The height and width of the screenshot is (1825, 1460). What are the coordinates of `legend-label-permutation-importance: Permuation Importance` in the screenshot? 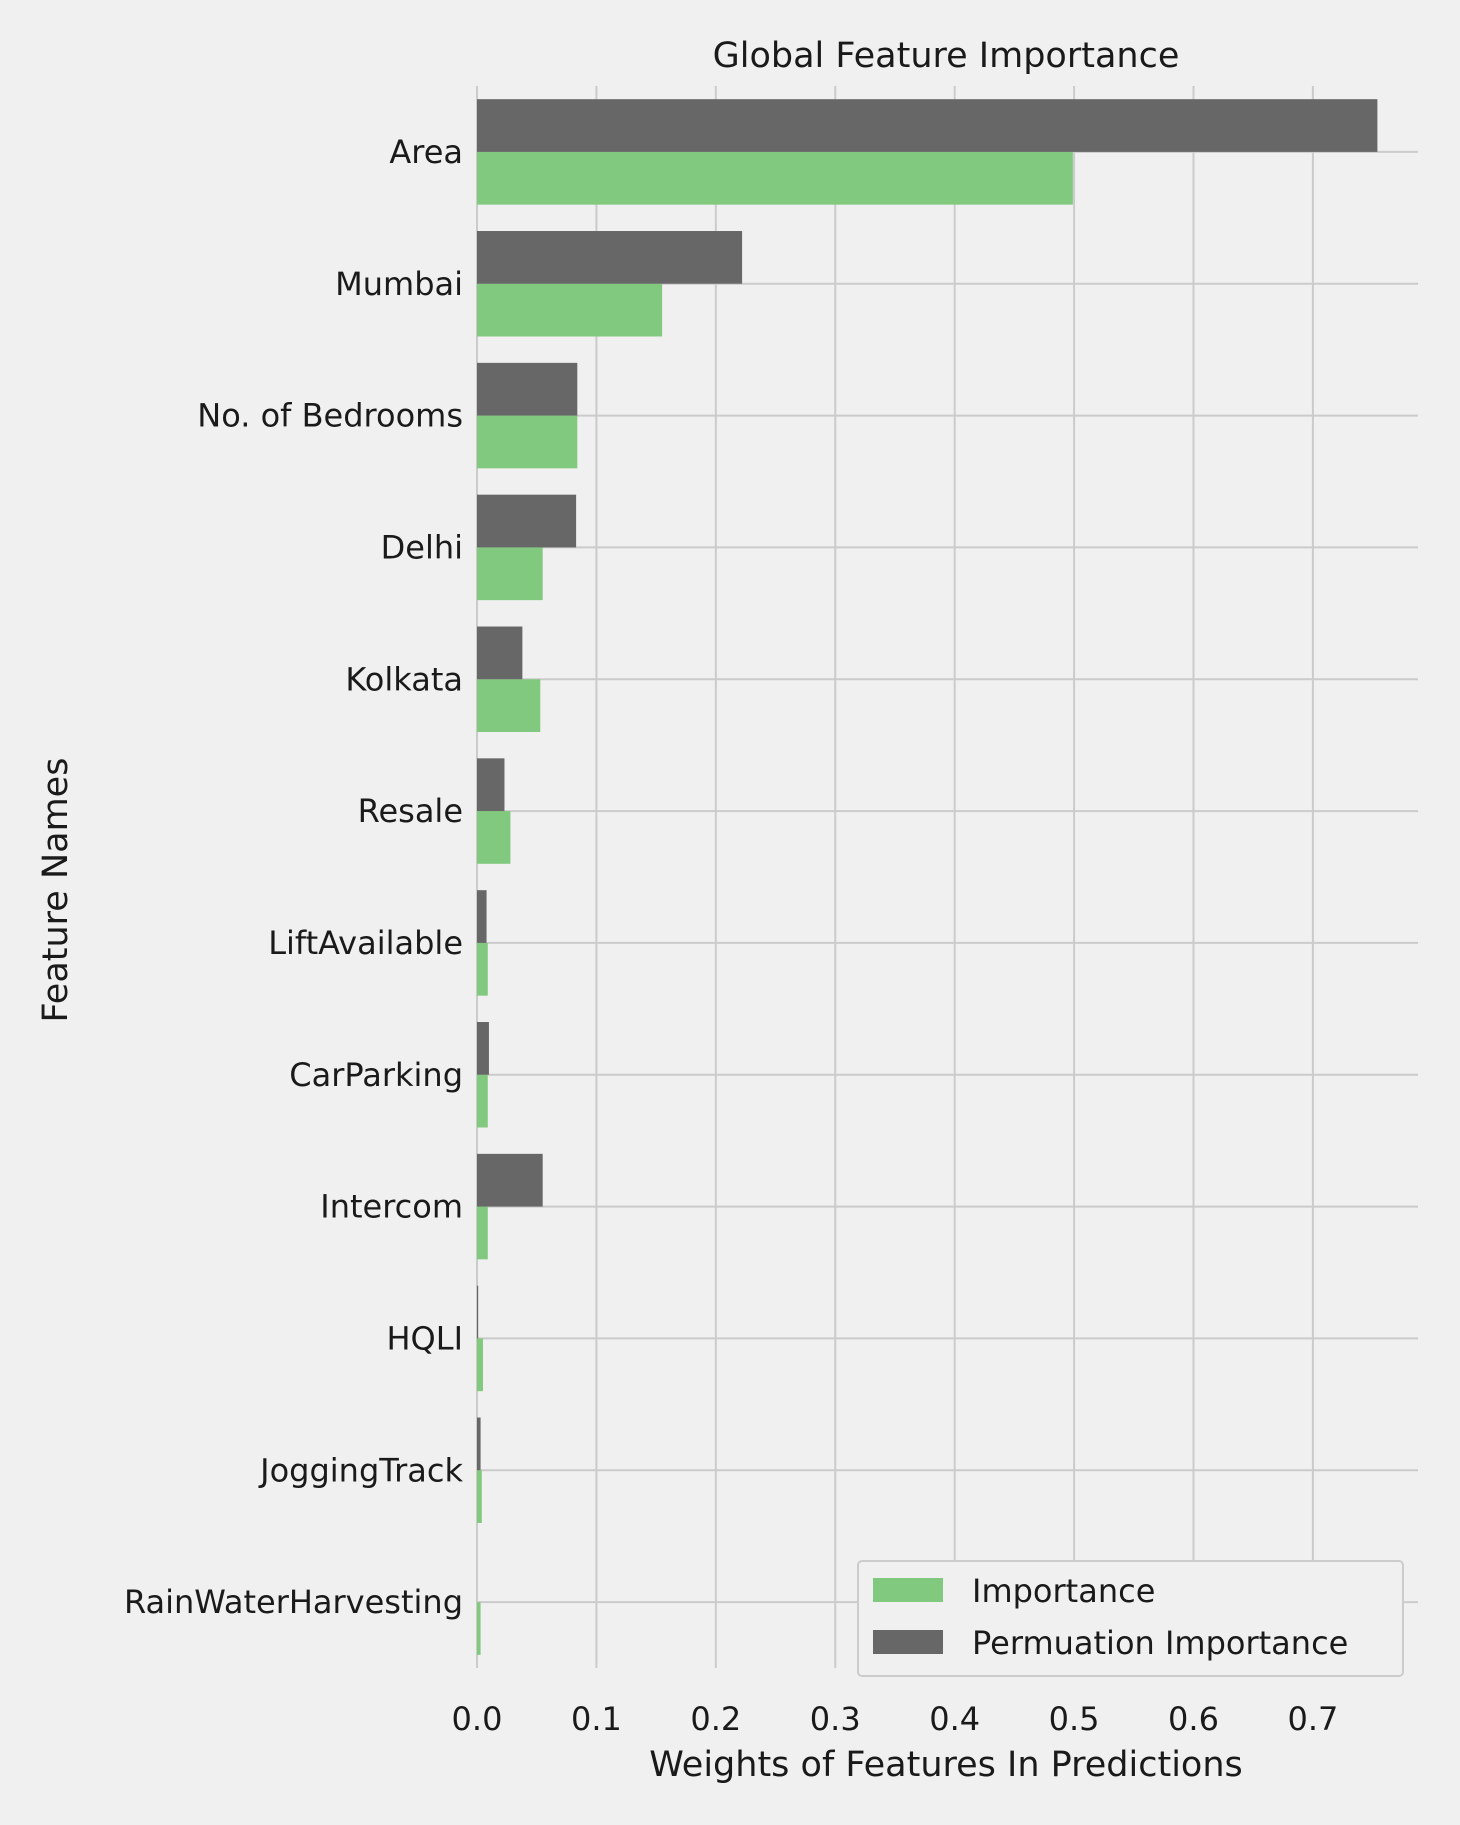 It's located at (1160, 1643).